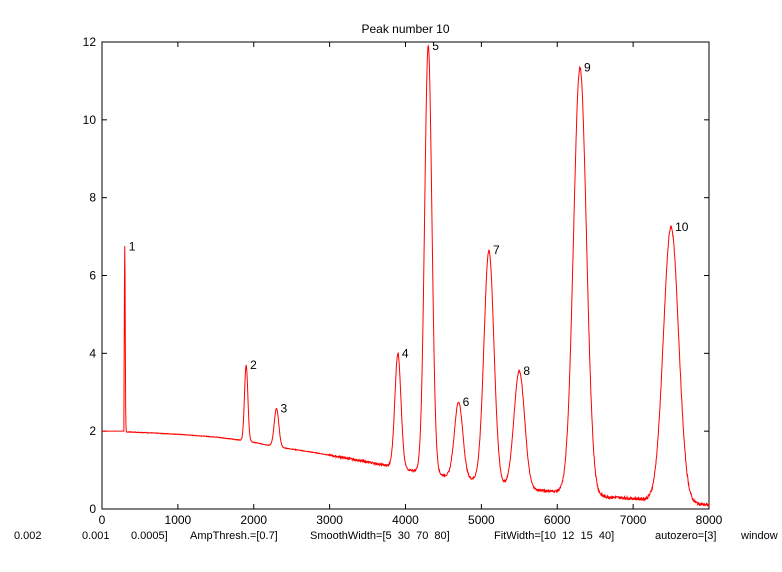 Image resolution: width=782 pixels, height=572 pixels. What do you see at coordinates (496, 250) in the screenshot?
I see `peak-label-7: 7` at bounding box center [496, 250].